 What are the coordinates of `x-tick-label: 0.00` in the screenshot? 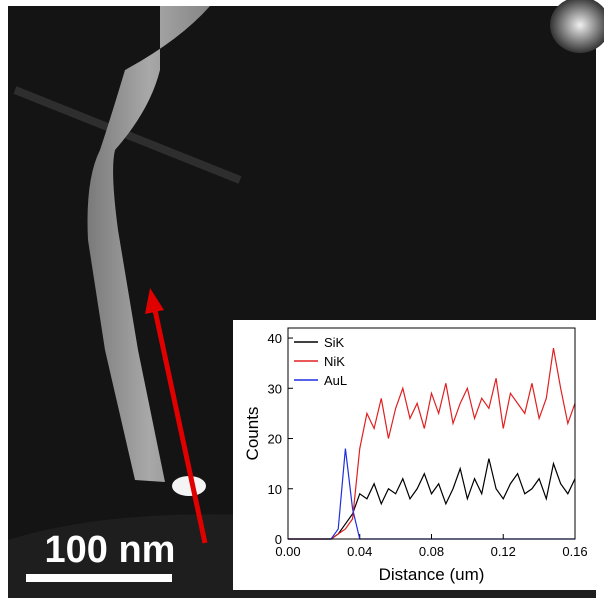 It's located at (287, 551).